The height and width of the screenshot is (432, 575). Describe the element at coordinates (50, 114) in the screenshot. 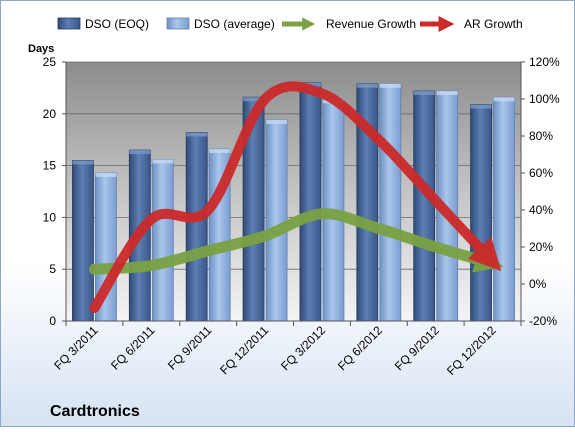

I see `left-tick-label: 20` at that location.